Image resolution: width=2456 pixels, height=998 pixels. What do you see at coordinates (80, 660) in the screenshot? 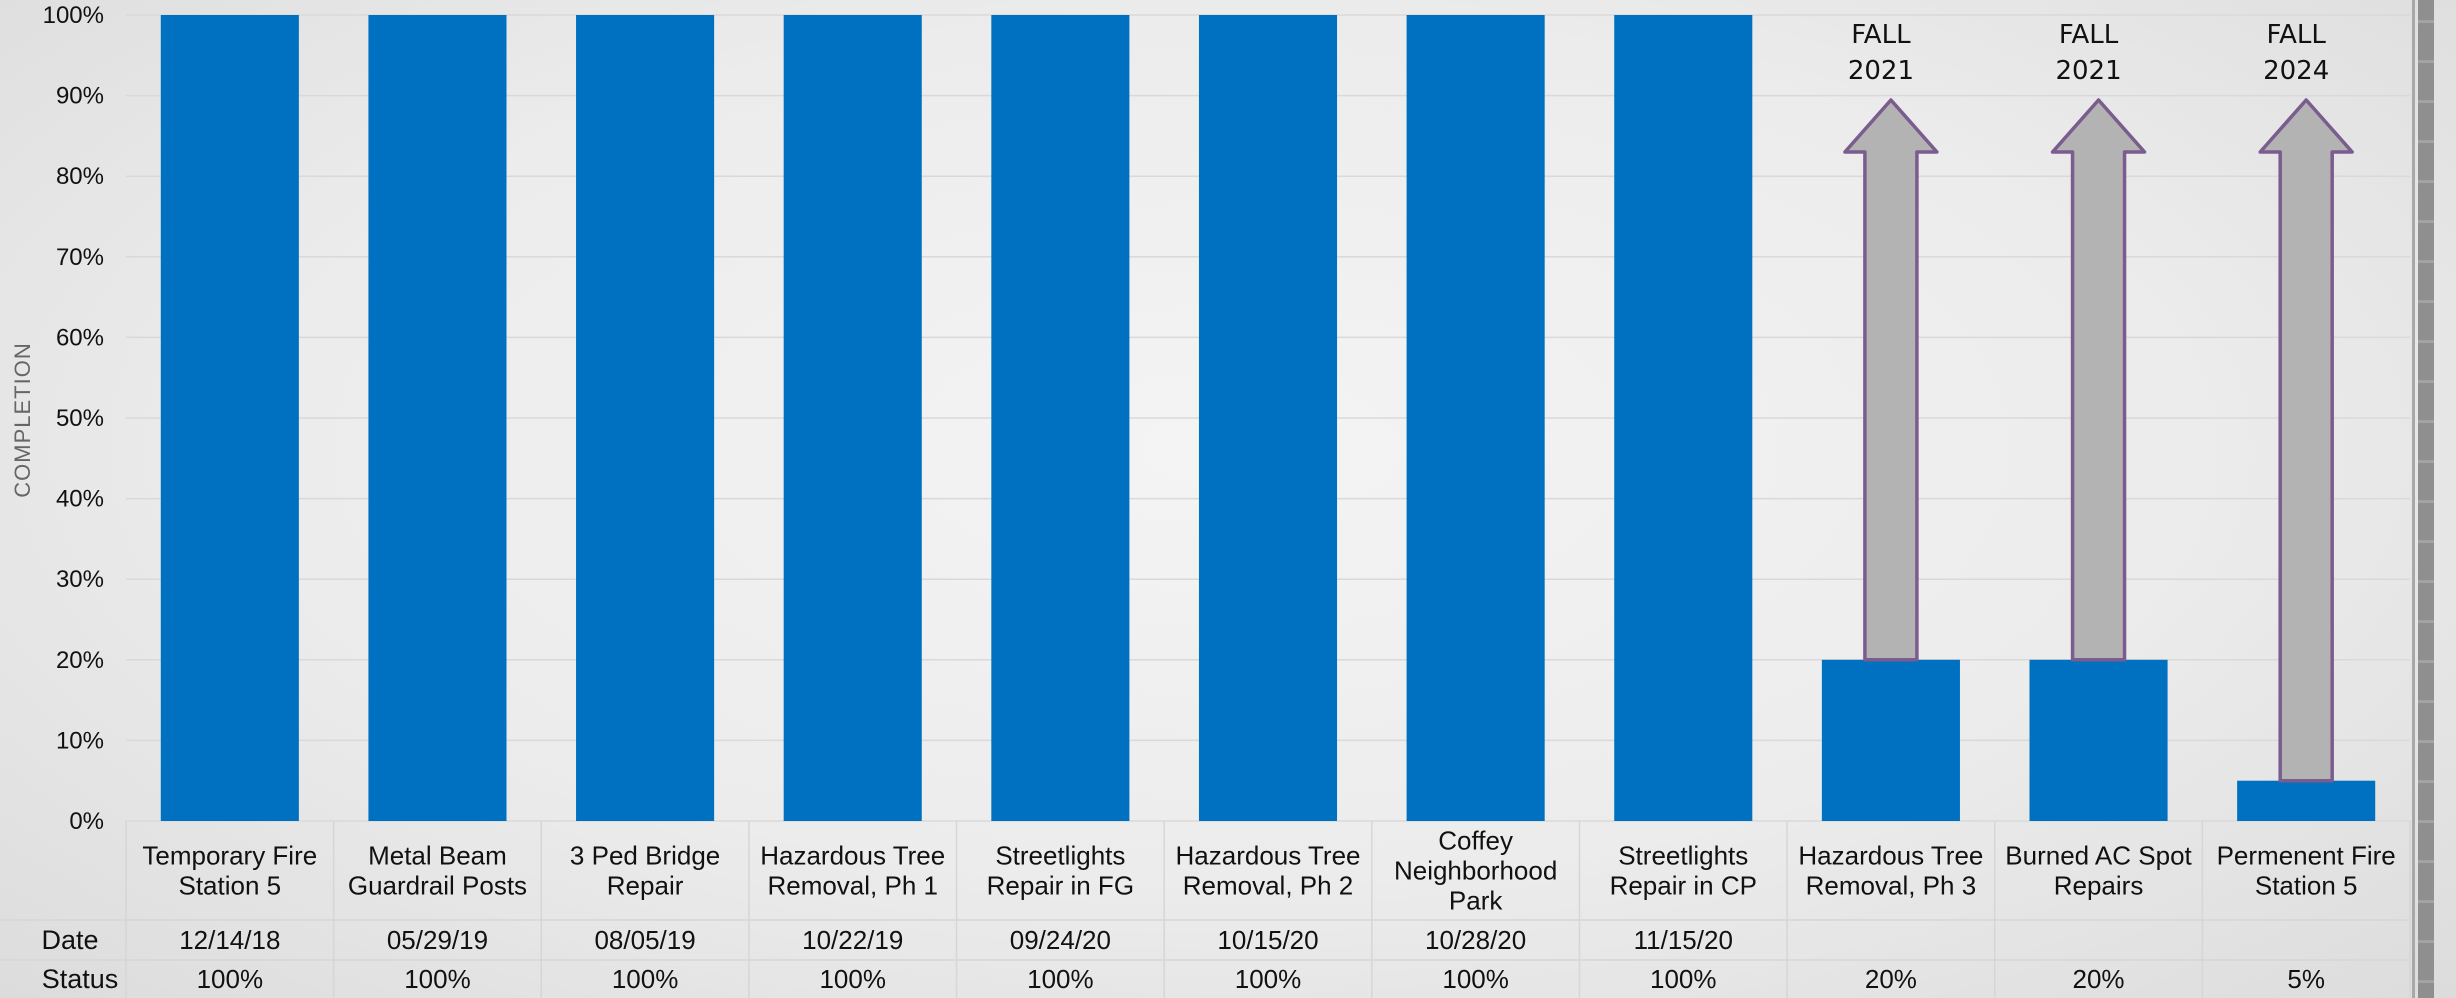
I see `y-tick-label: 20%` at bounding box center [80, 660].